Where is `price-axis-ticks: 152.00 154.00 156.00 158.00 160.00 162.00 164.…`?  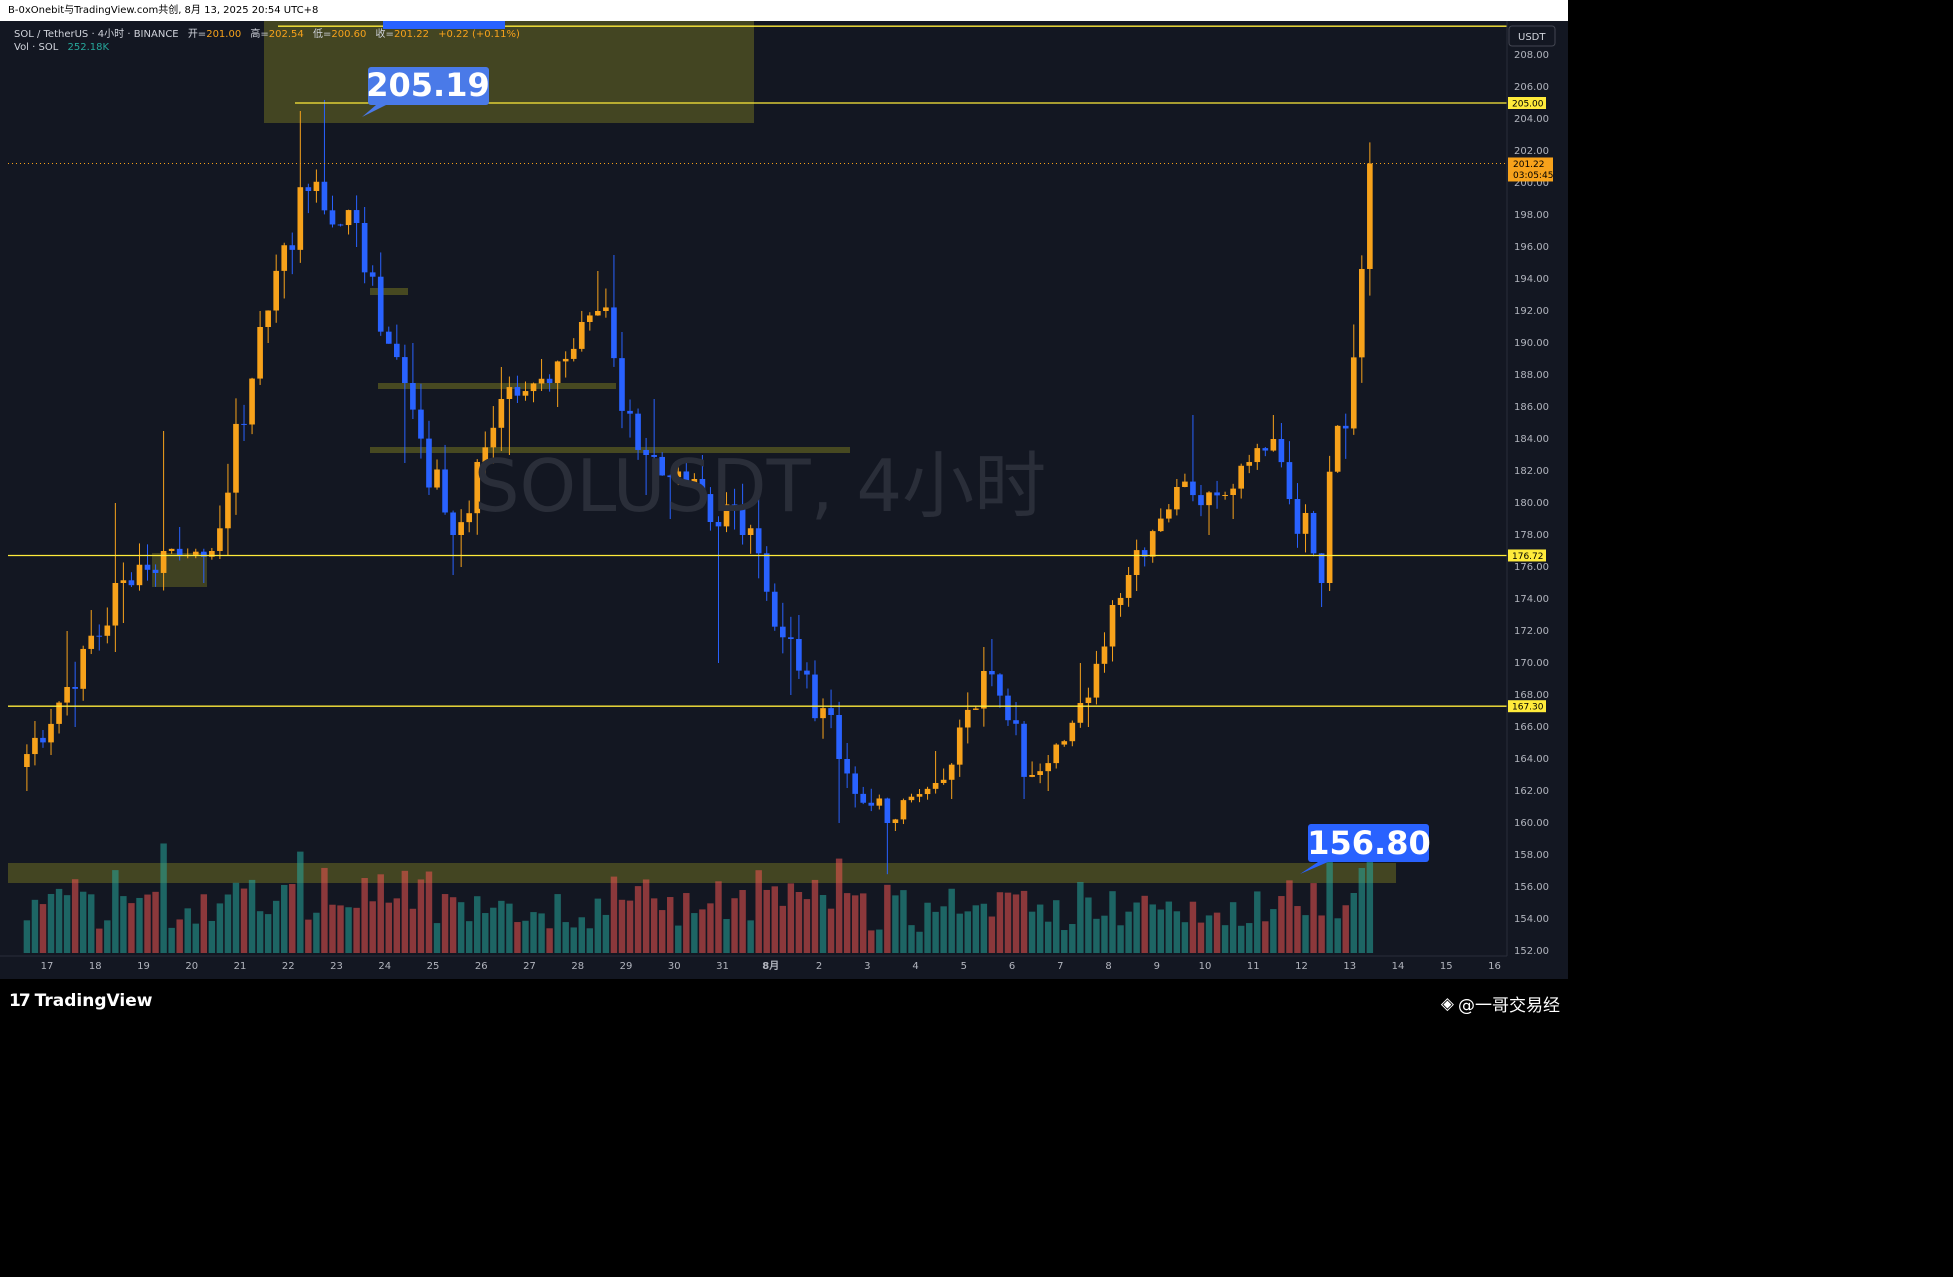
price-axis-ticks: 152.00 154.00 156.00 158.00 160.00 162.00 164.… is located at coordinates (1531, 503).